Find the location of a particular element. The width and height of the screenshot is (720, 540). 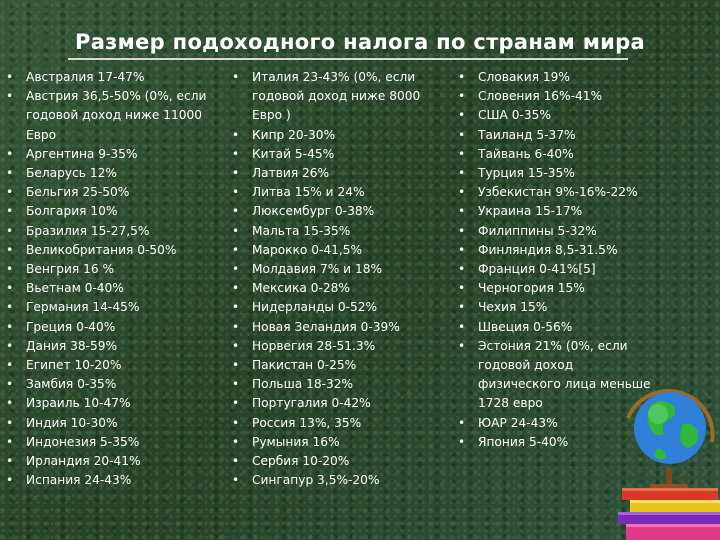

country-tax-item: • Молдавия 7% и 18% is located at coordinates (346, 269).